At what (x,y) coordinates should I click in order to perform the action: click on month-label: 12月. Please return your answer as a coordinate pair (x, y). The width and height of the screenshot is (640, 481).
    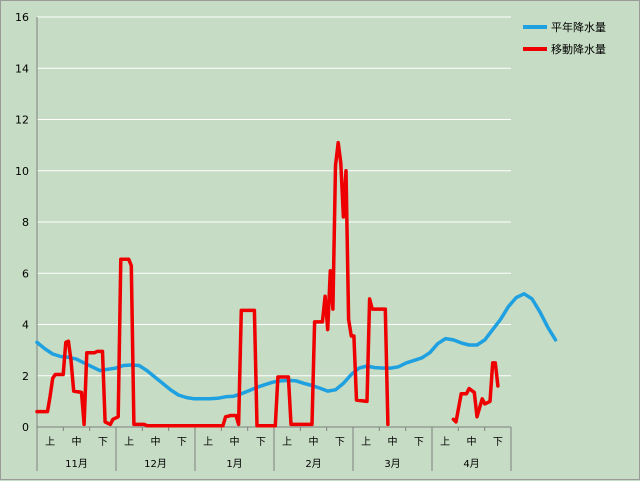
    Looking at the image, I should click on (155, 464).